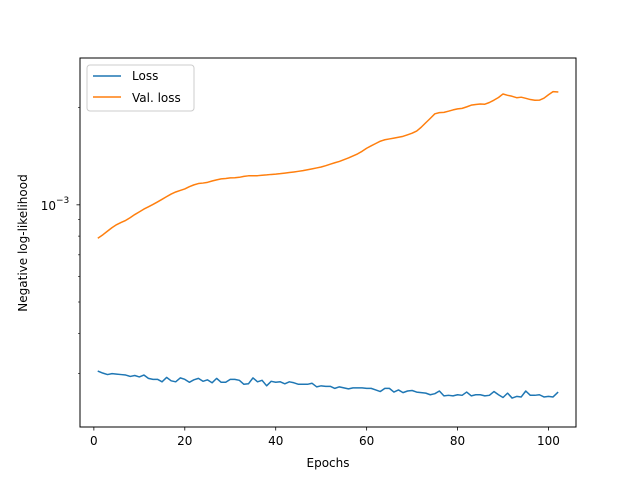  I want to click on x-tick-label: 60, so click(366, 441).